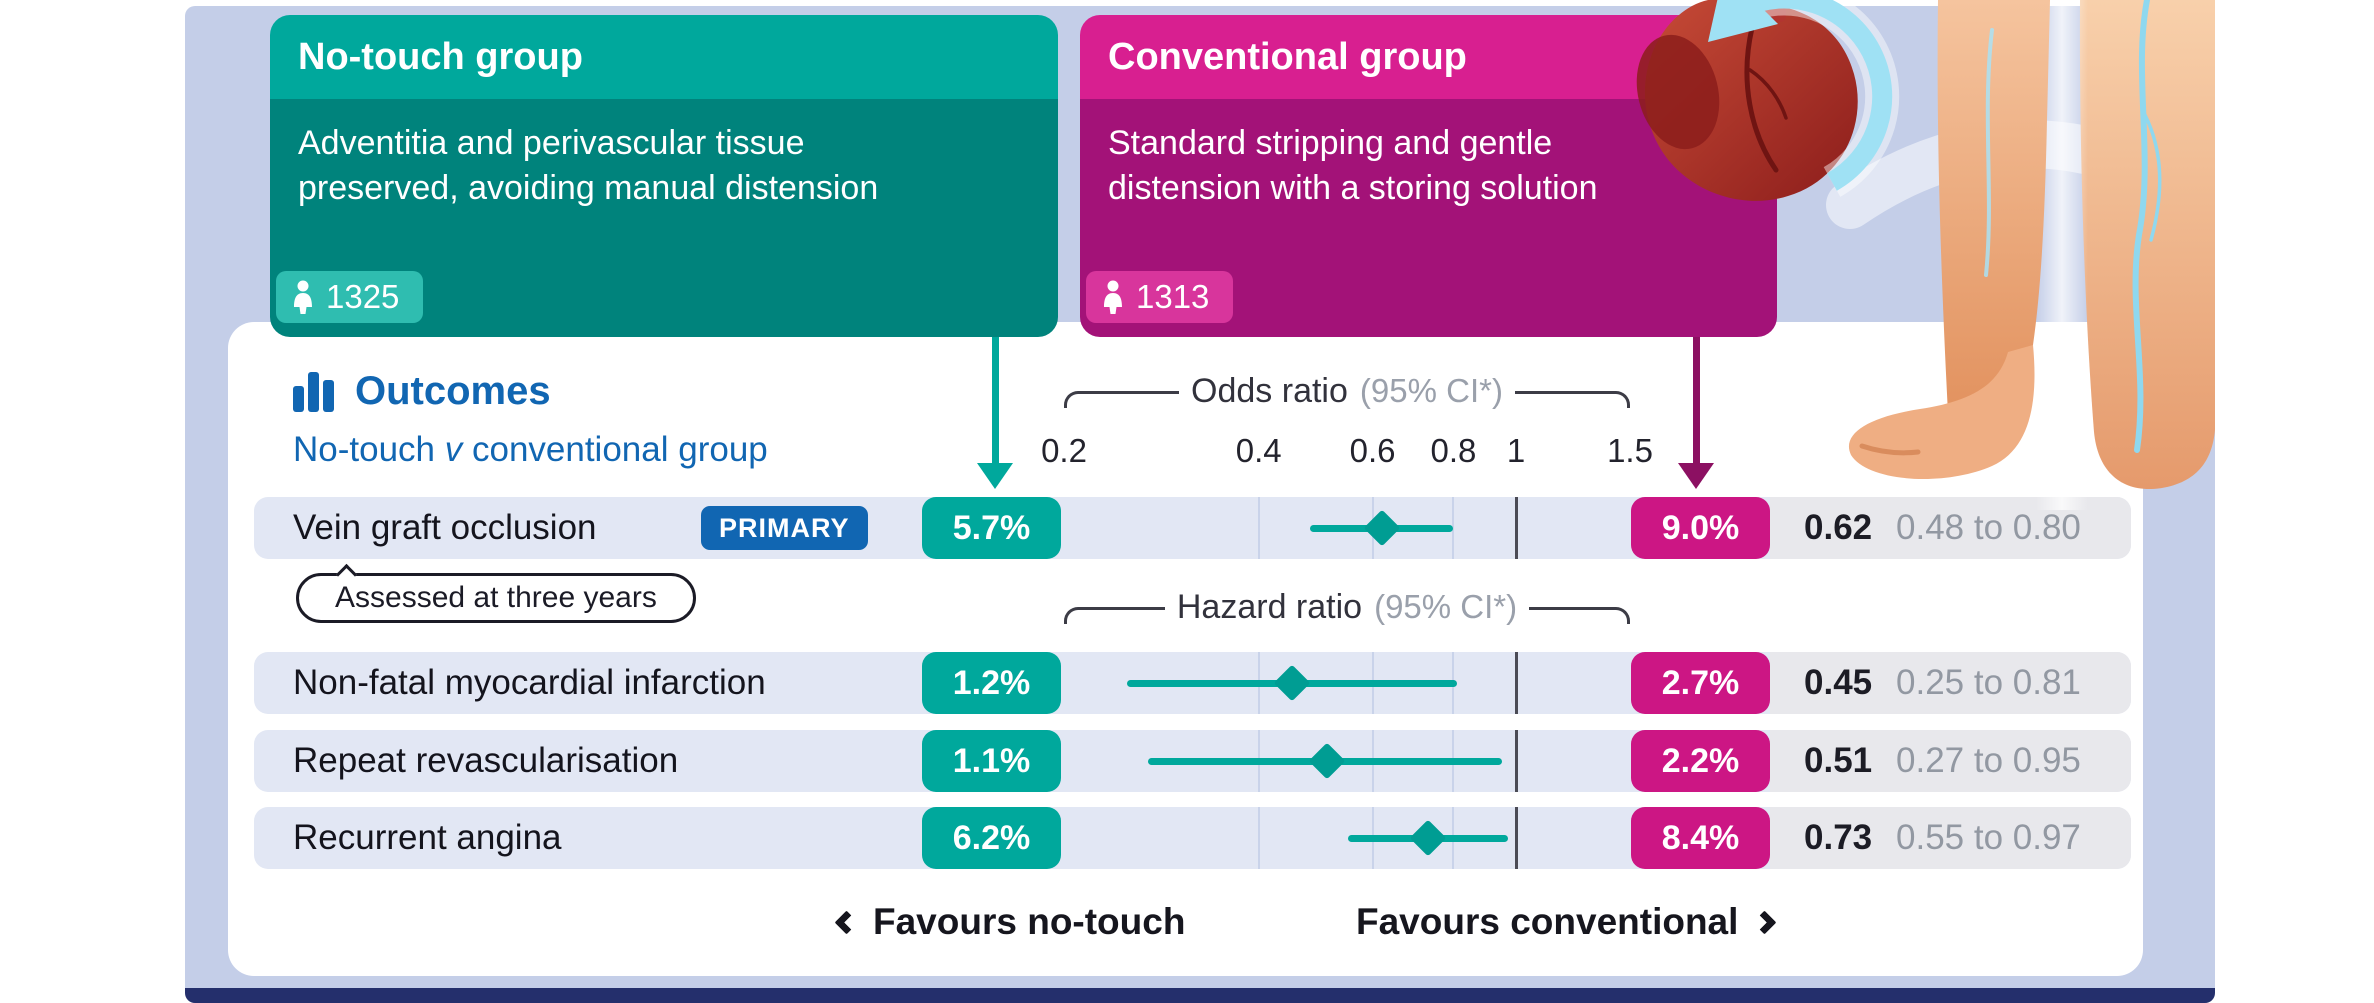 The width and height of the screenshot is (2374, 1003). I want to click on no-touch-percent-pill: 5.7%, so click(991, 528).